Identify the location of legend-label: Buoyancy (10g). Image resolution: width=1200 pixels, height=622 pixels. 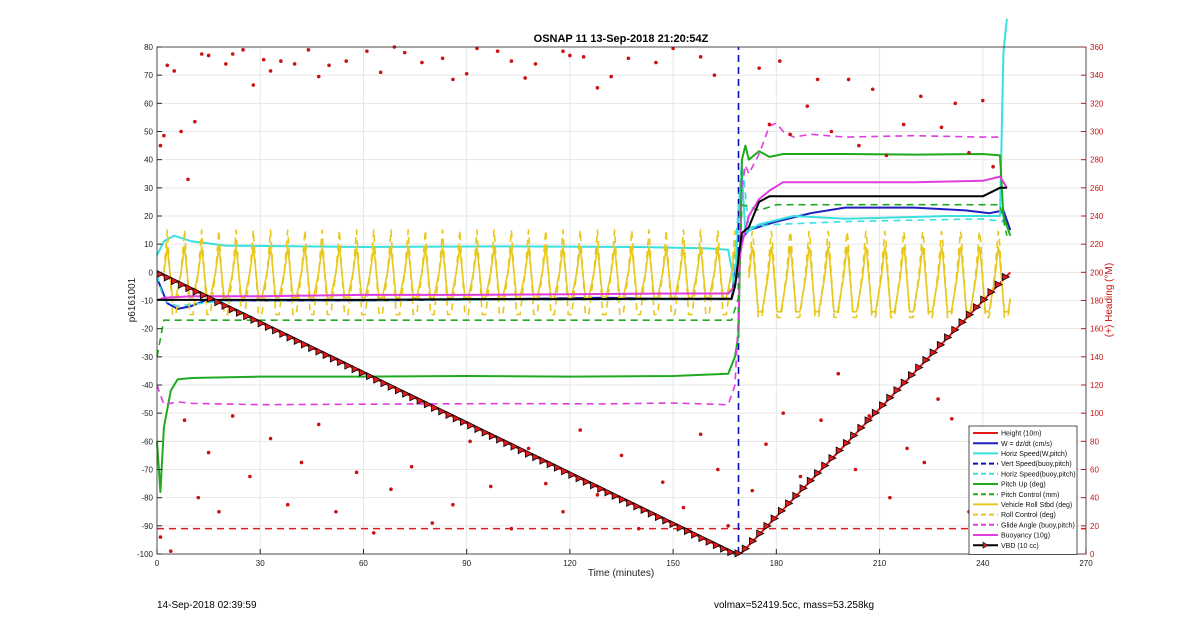
(1025, 536).